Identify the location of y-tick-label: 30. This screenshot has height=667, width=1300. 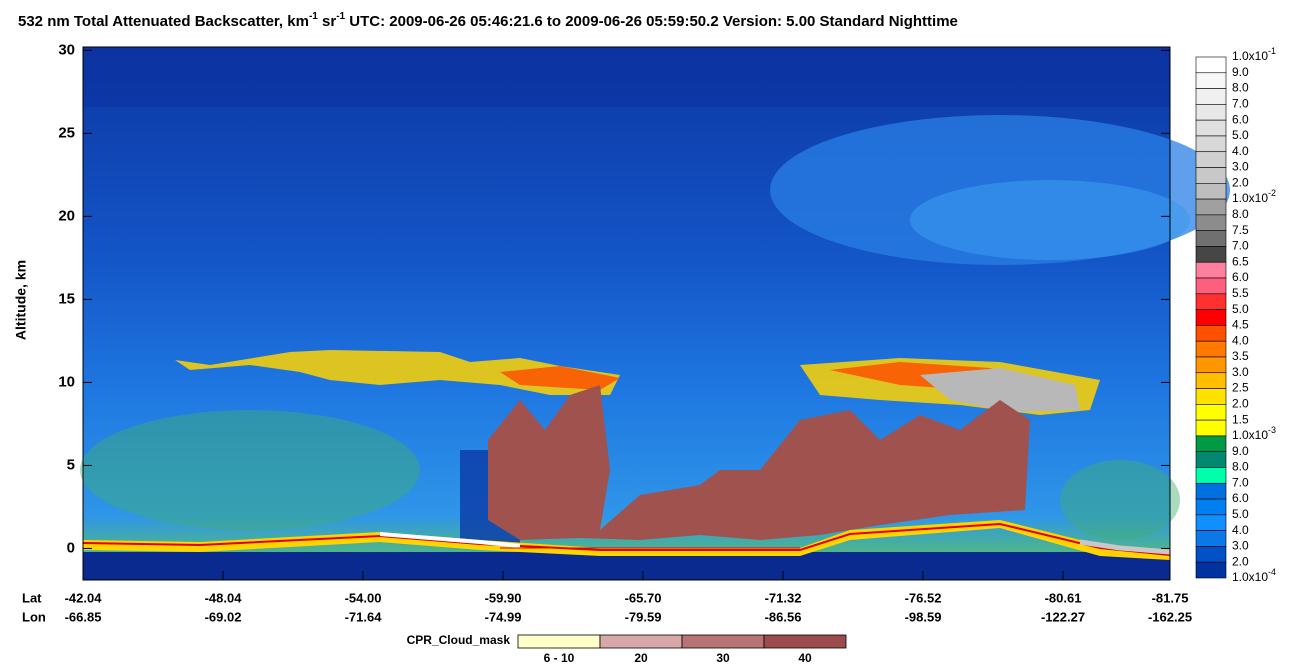
(66, 49).